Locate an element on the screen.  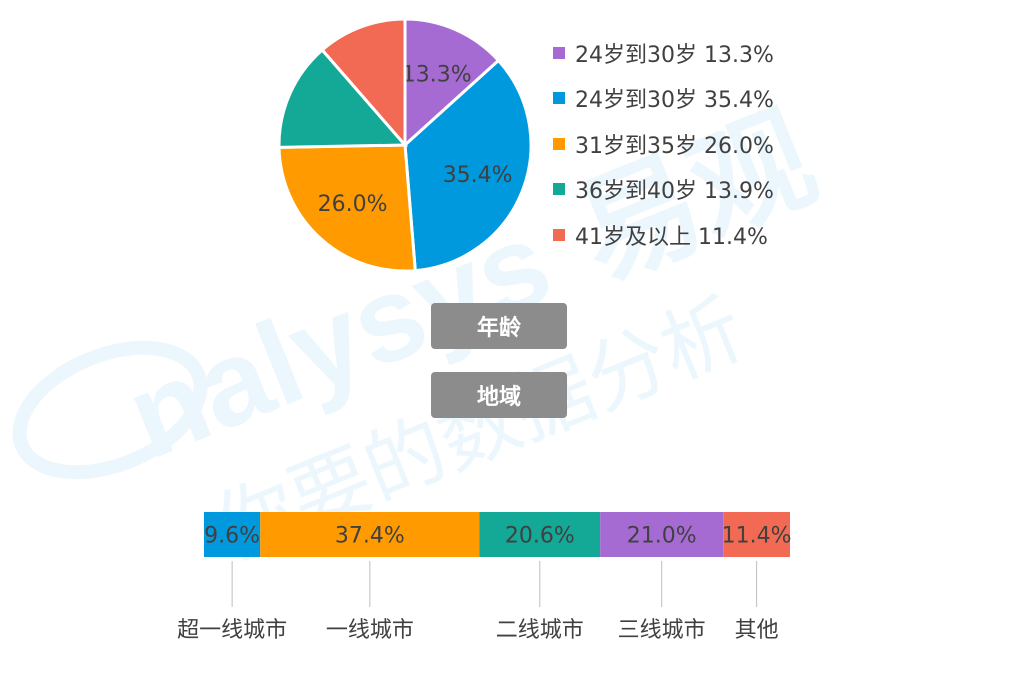
legend-item: 36岁到40岁 13.9% is located at coordinates (663, 190).